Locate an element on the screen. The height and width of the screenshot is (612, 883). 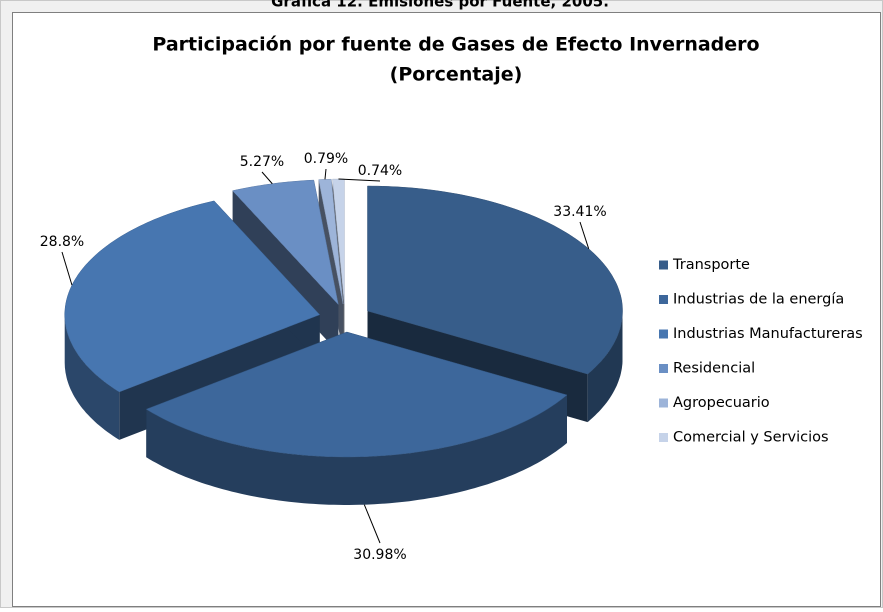
legend-label: Transporte is located at coordinates (711, 265).